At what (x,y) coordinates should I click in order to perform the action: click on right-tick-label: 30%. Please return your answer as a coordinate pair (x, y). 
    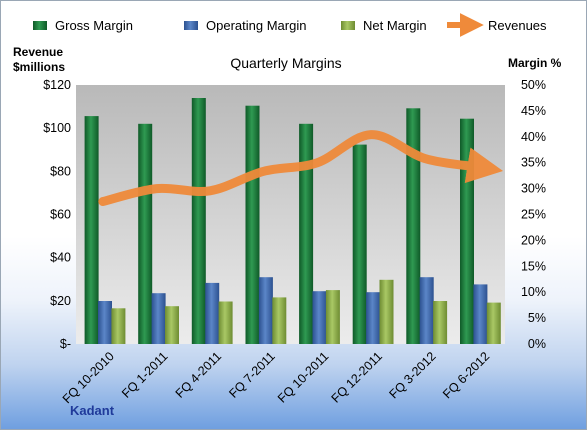
    Looking at the image, I should click on (533, 189).